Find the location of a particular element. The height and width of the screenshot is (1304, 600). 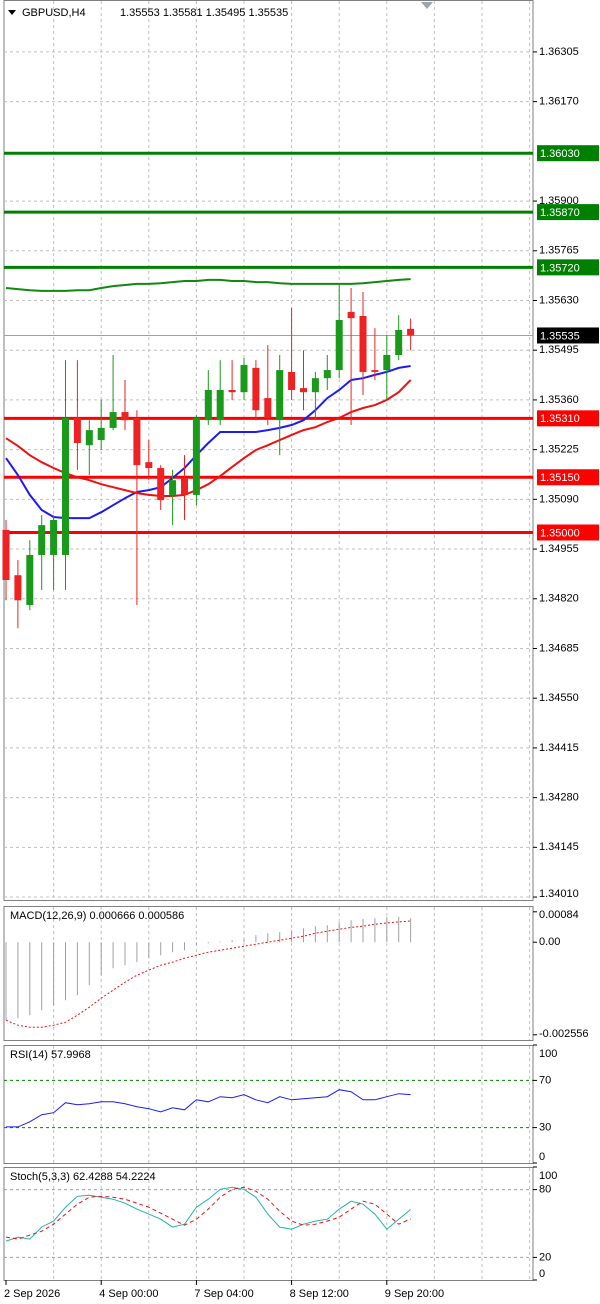

symbol-menu-arrow is located at coordinates (12, 12).